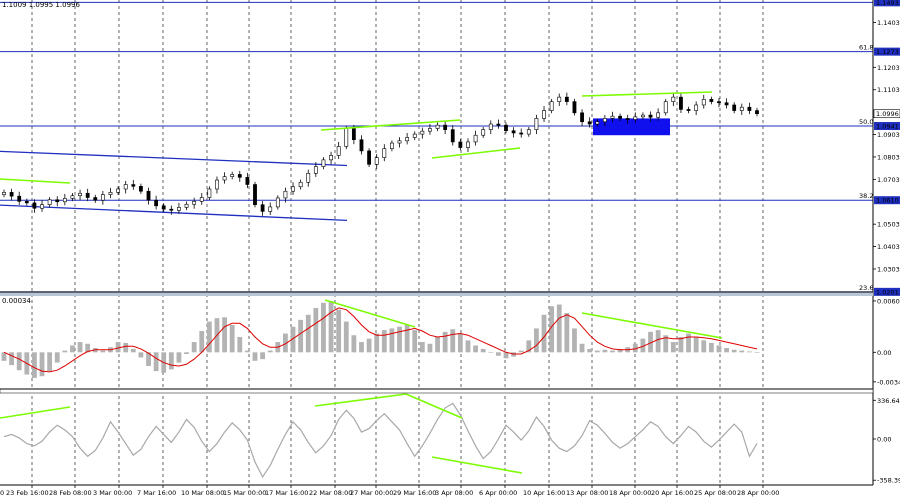 This screenshot has width=900, height=500. What do you see at coordinates (498, 493) in the screenshot?
I see `time-label: 6 Apr 00:00` at bounding box center [498, 493].